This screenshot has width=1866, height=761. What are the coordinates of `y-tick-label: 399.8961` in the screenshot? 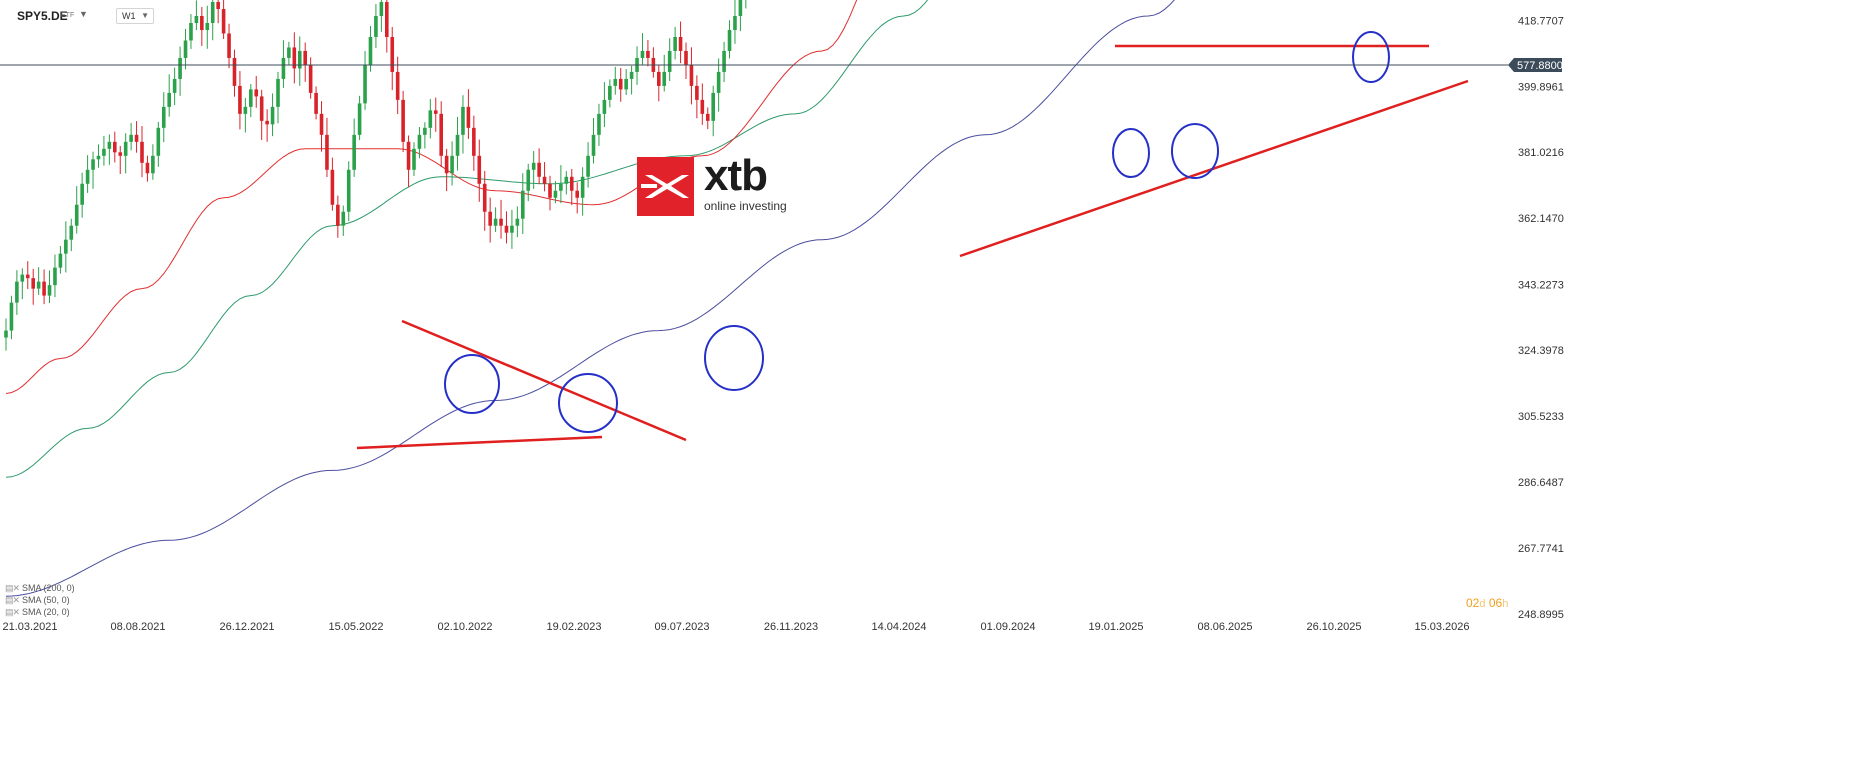 It's located at (1541, 87).